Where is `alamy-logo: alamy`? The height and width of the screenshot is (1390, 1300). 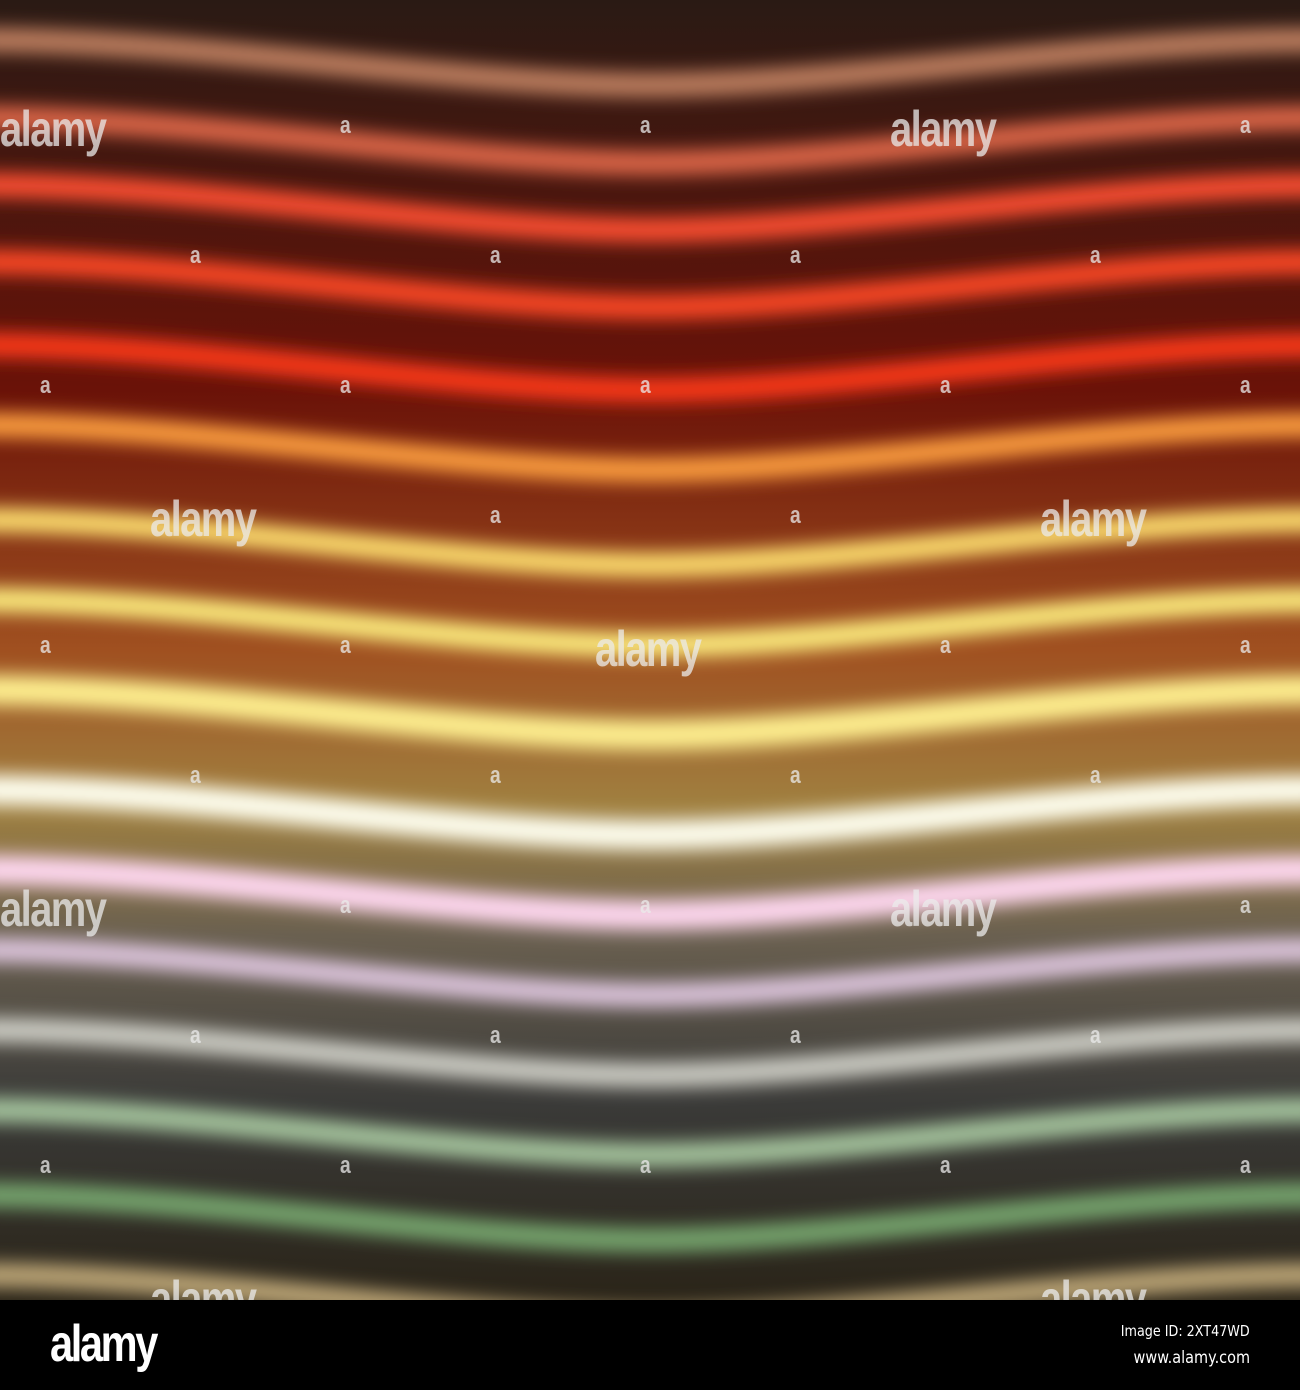
alamy-logo: alamy is located at coordinates (104, 1344).